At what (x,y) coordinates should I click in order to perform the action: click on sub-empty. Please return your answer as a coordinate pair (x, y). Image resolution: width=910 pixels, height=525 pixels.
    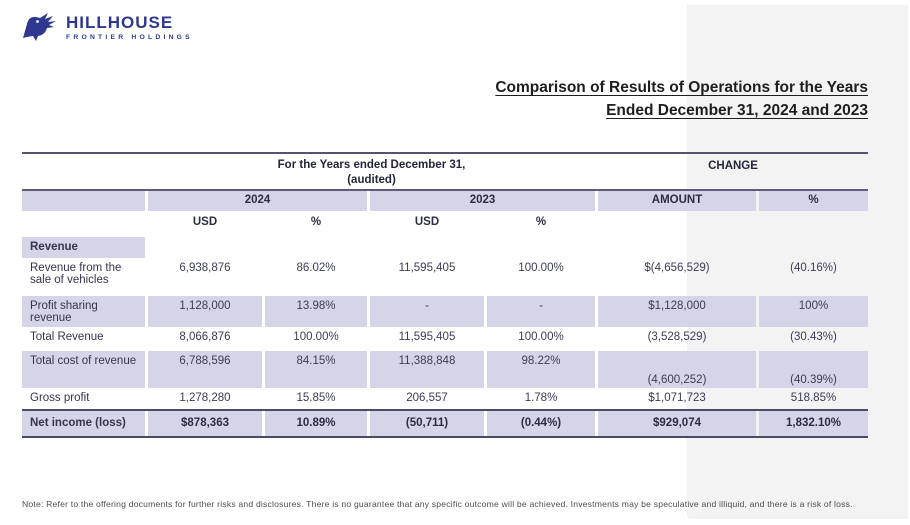
    Looking at the image, I should click on (83, 224).